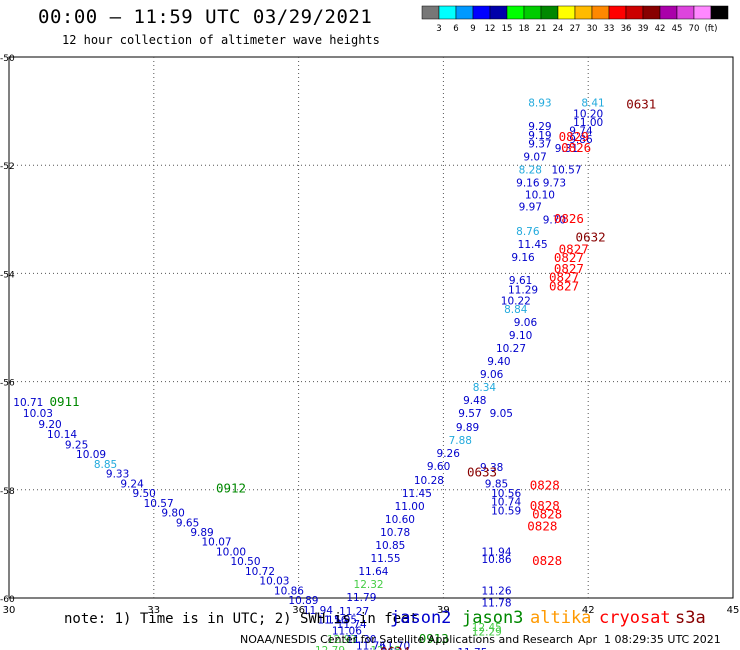  Describe the element at coordinates (554, 220) in the screenshot. I see `wave-height-label: 9.70` at that location.